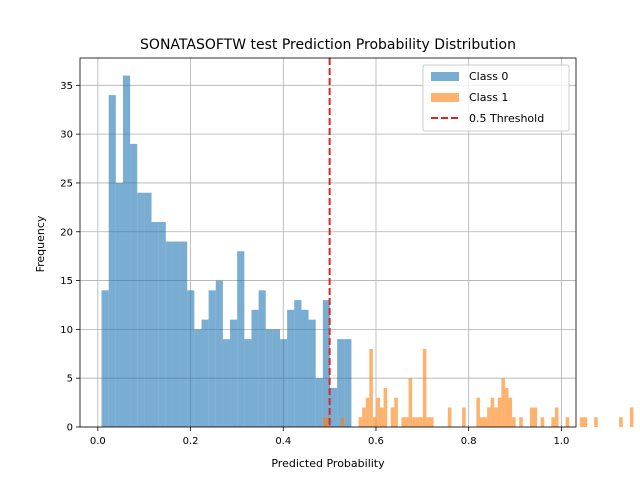  I want to click on y-tick-label-1: 5, so click(70, 379).